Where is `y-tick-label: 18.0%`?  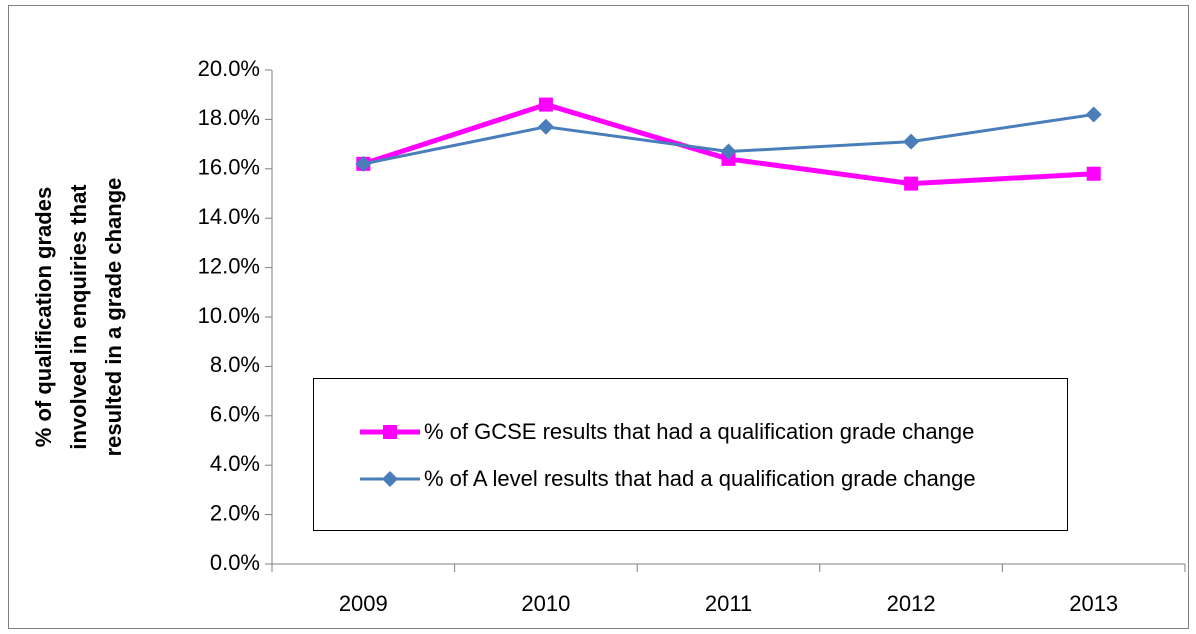 y-tick-label: 18.0% is located at coordinates (229, 117).